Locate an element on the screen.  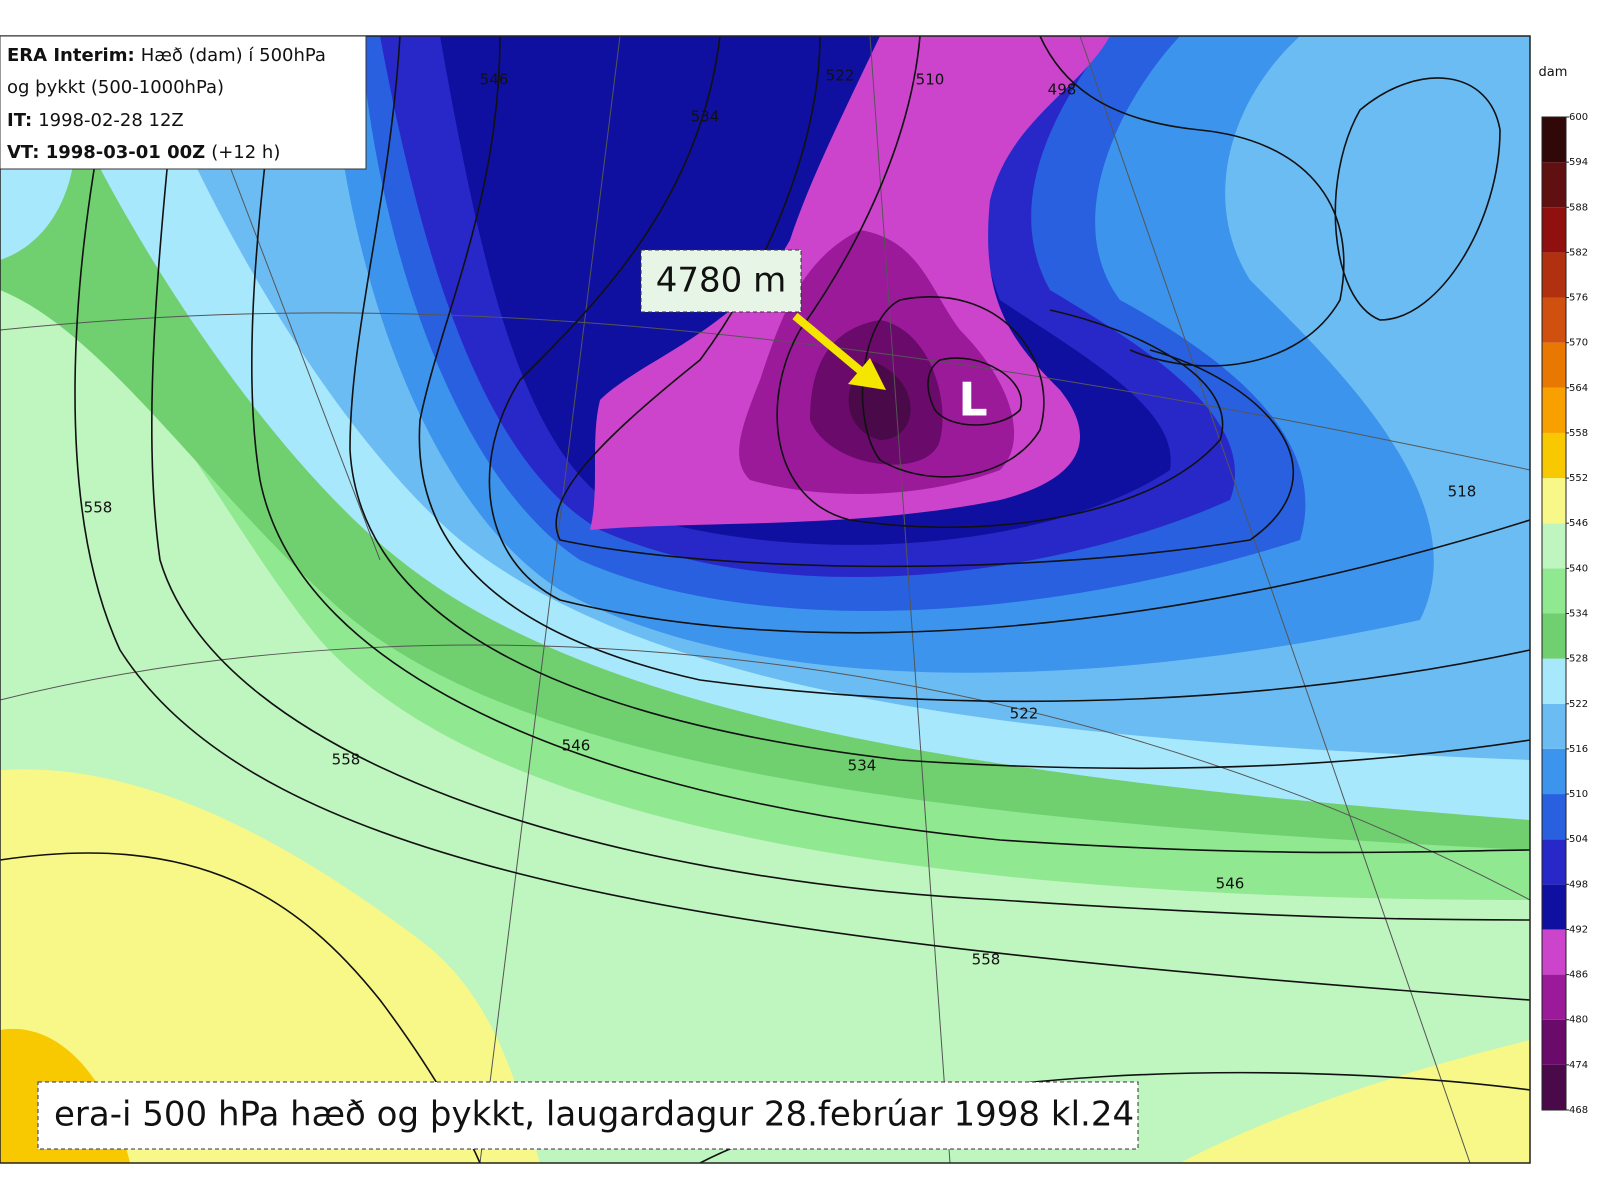
header-line: VT: 1998-03-01 00Z (+12 h) is located at coordinates (143, 152).